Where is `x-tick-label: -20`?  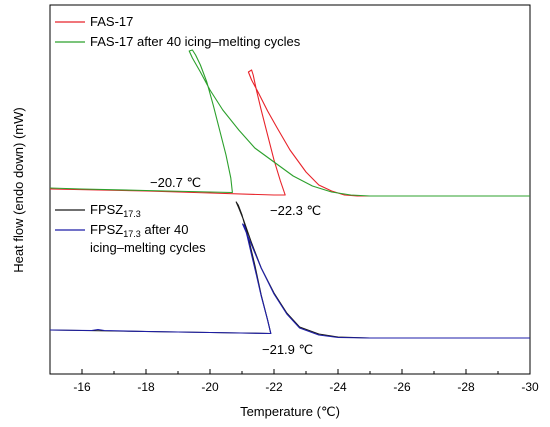
x-tick-label: -20 is located at coordinates (210, 387).